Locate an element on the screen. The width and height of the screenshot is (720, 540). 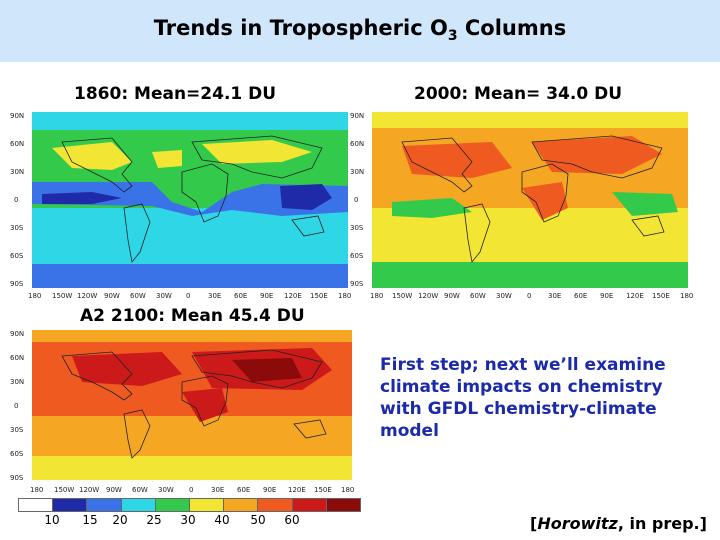
map-2100-svg is located at coordinates (192, 405).